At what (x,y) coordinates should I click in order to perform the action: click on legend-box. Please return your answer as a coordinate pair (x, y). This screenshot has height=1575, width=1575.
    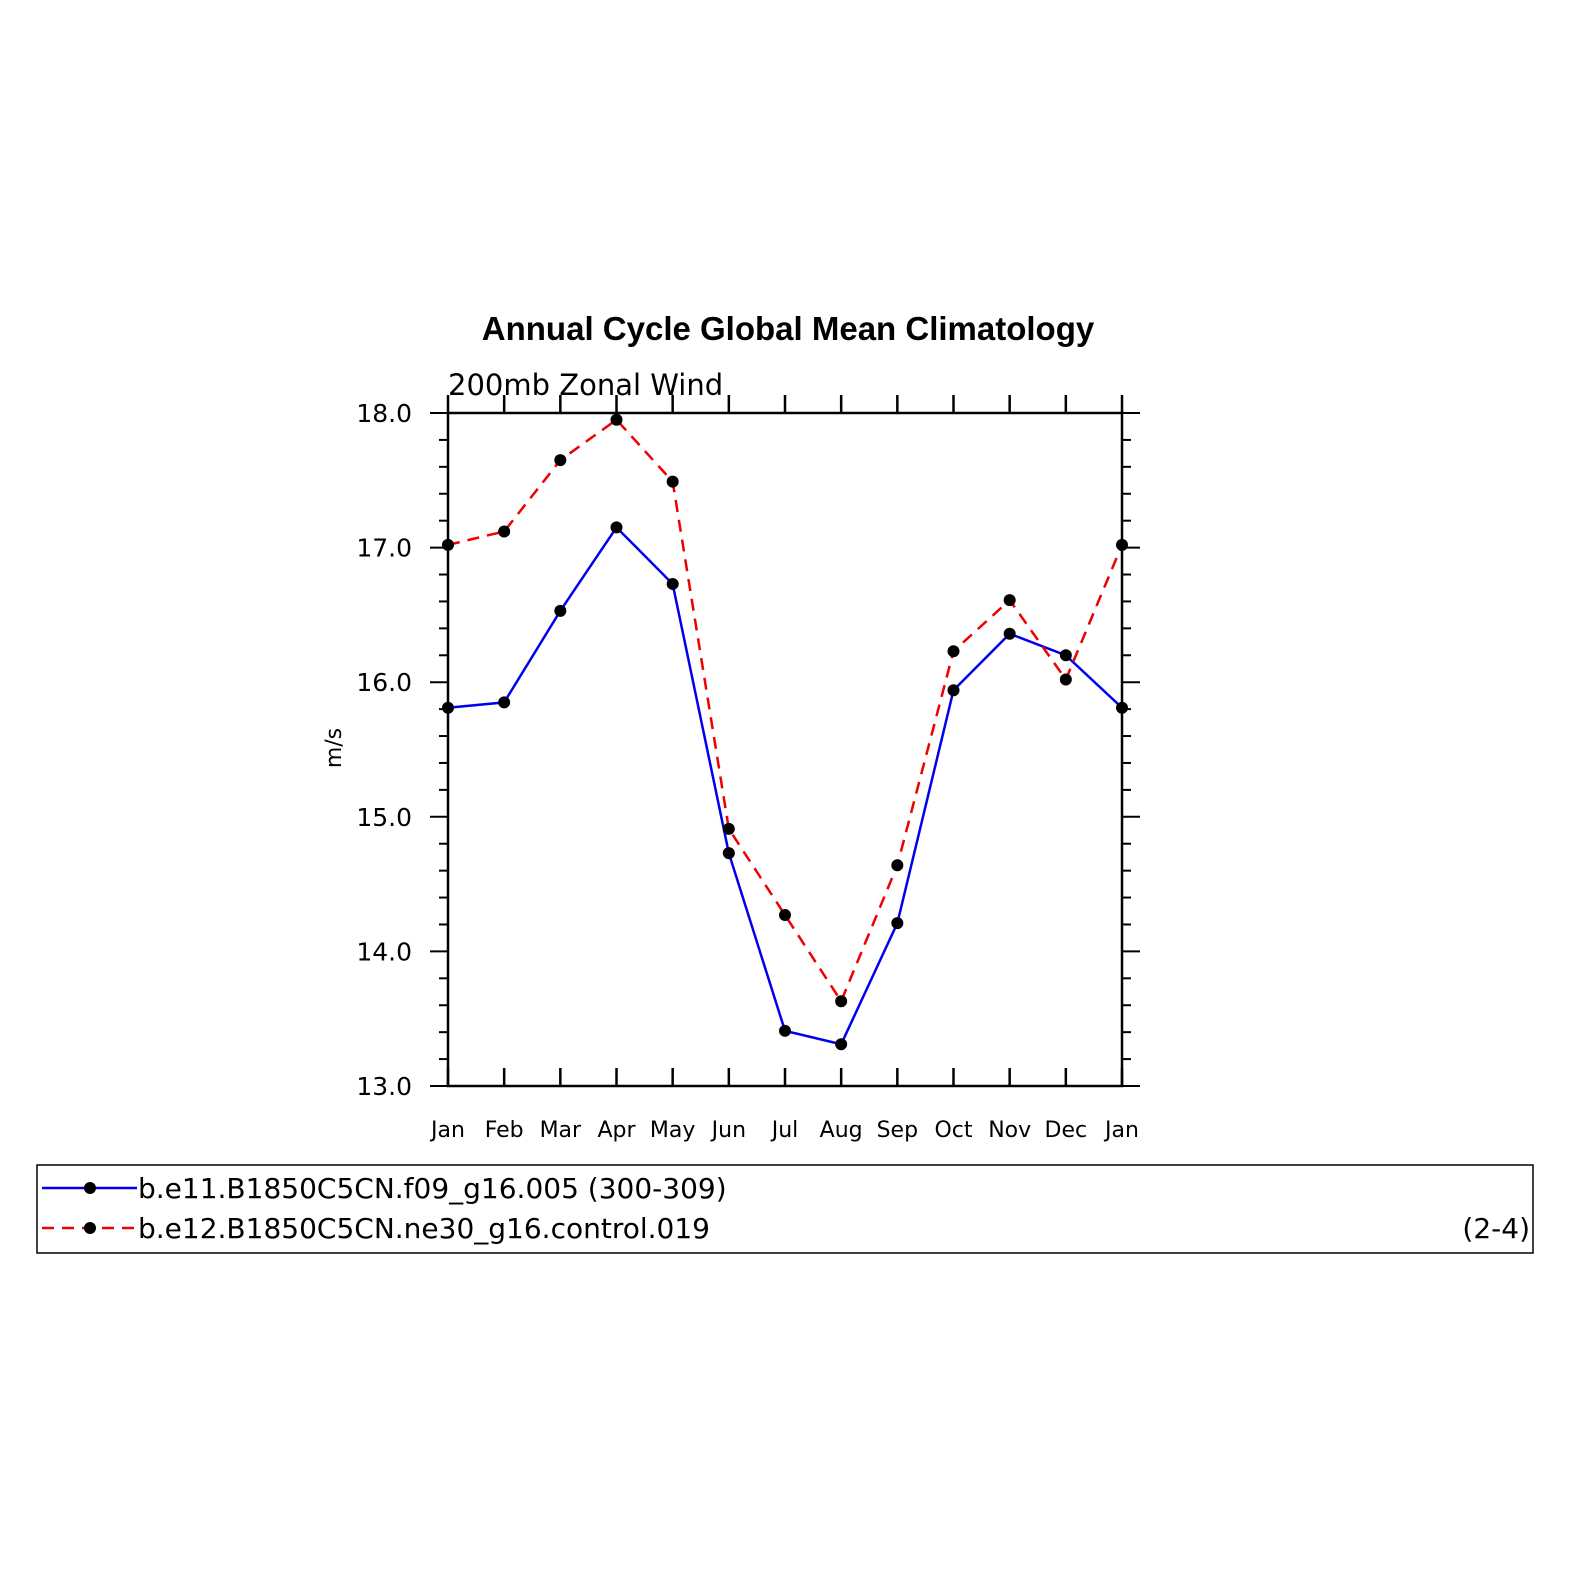
    Looking at the image, I should click on (785, 1209).